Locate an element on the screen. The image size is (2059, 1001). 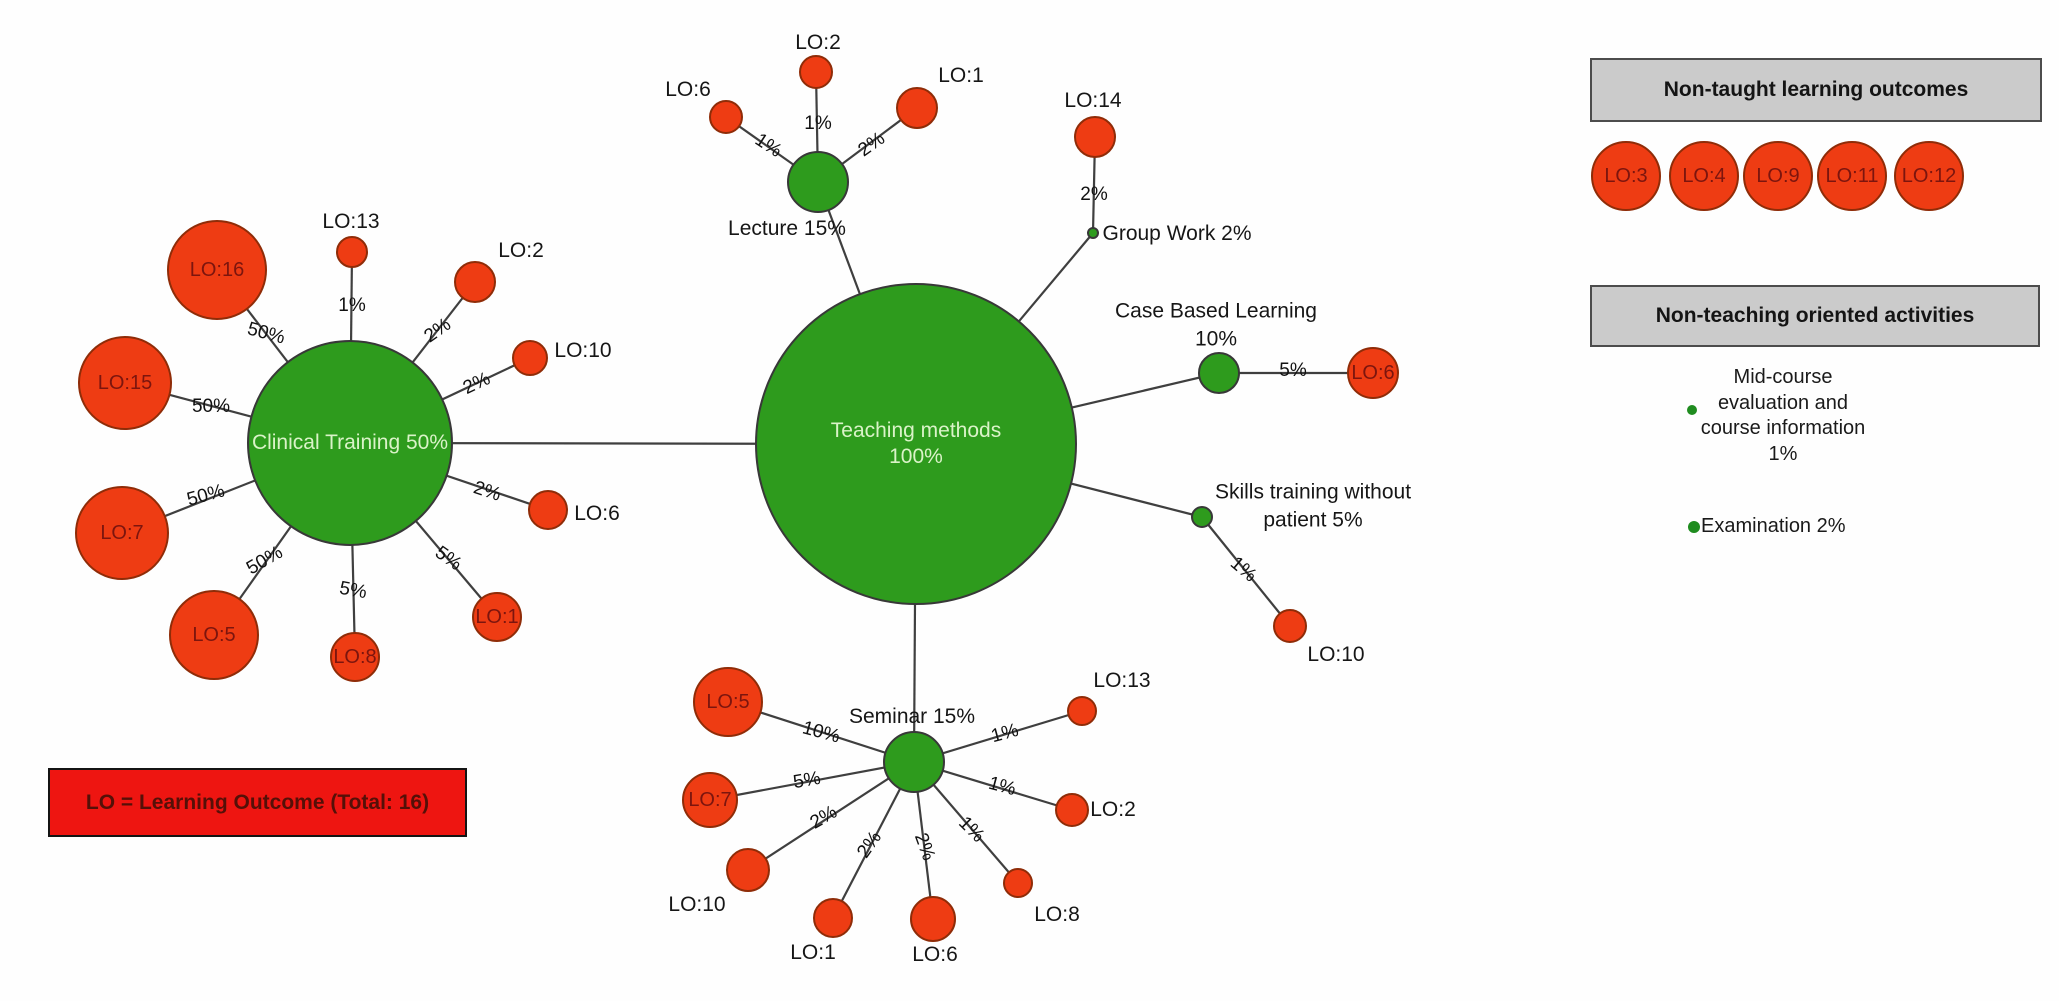
edge-label-seminar-se-lo8: 1% is located at coordinates (971, 829).